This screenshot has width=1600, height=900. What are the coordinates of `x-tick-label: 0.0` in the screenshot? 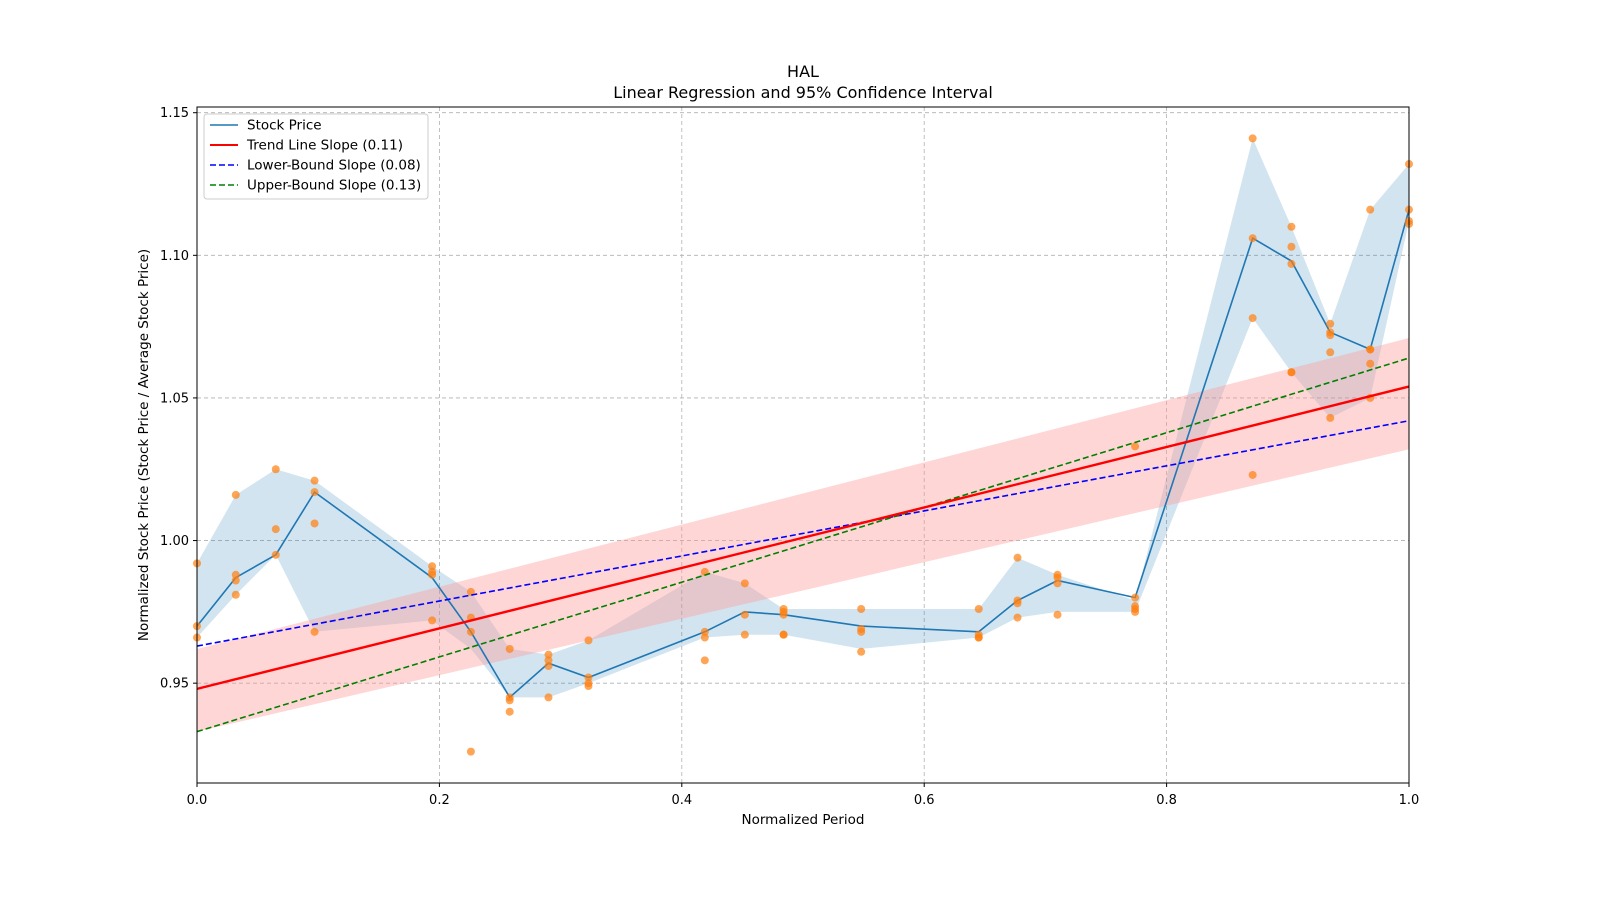 It's located at (197, 800).